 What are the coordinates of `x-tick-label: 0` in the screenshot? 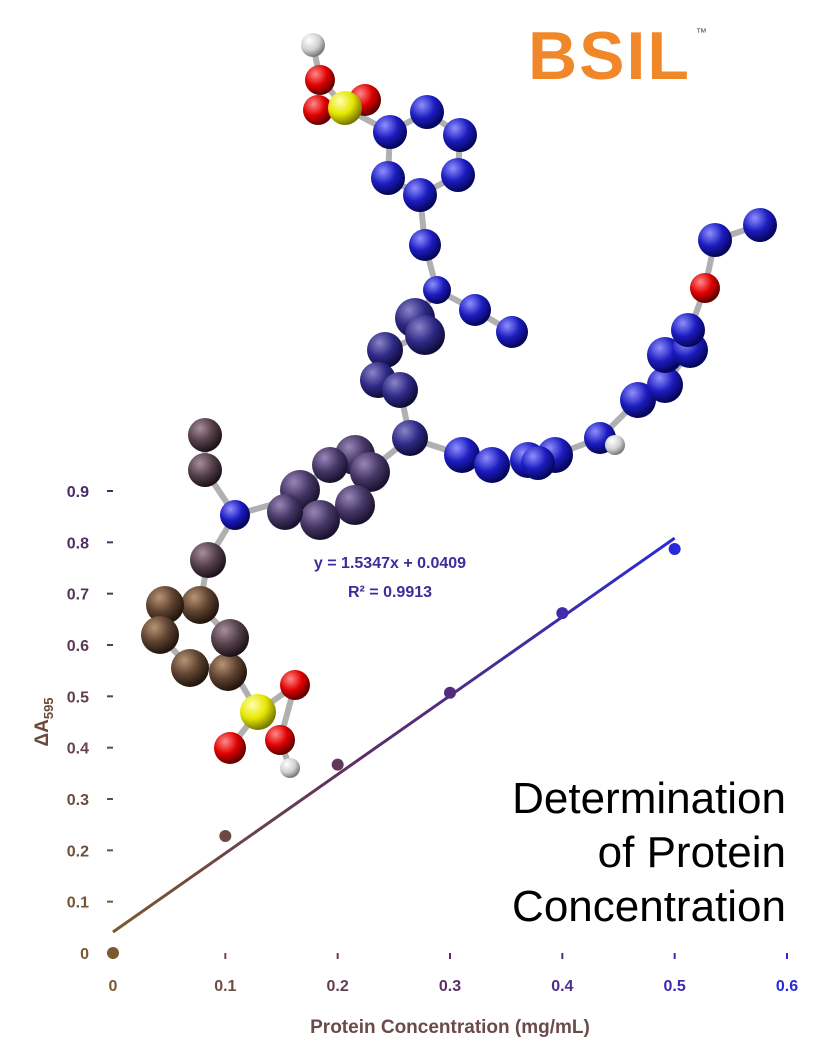 It's located at (113, 986).